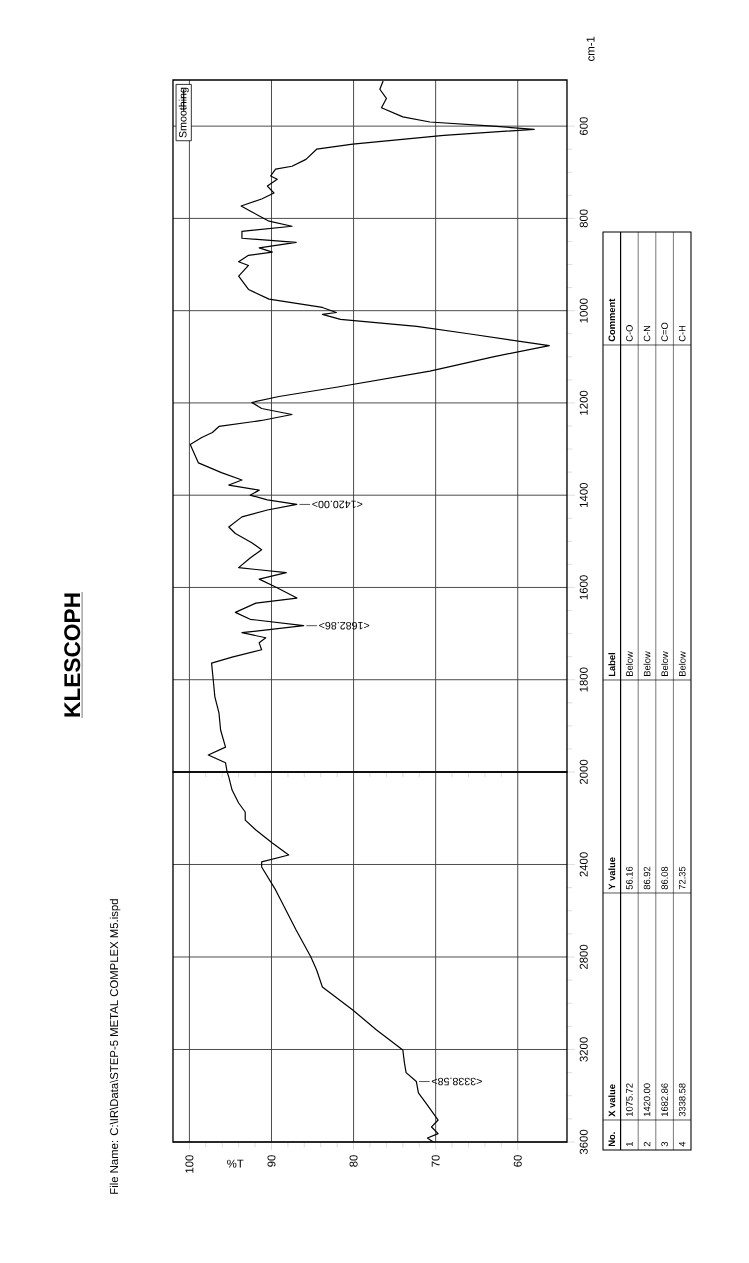 The width and height of the screenshot is (749, 1263). Describe the element at coordinates (583, 679) in the screenshot. I see `y-tick-label: 1800` at that location.